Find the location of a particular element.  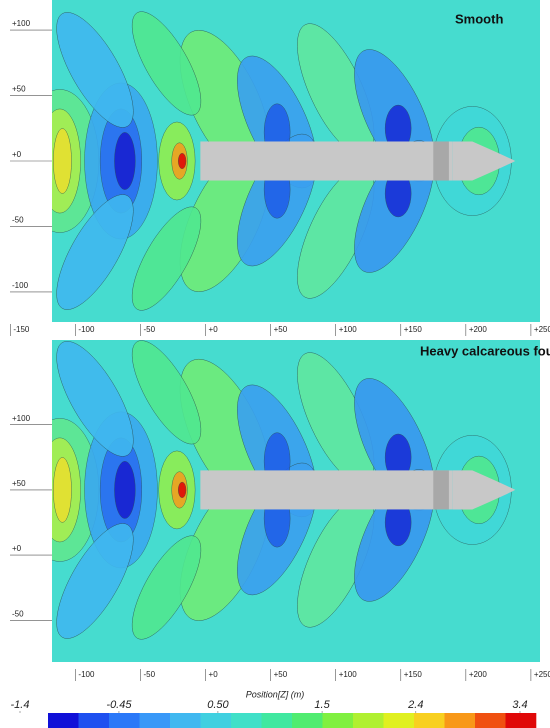

plot-title: Smooth is located at coordinates (479, 18).